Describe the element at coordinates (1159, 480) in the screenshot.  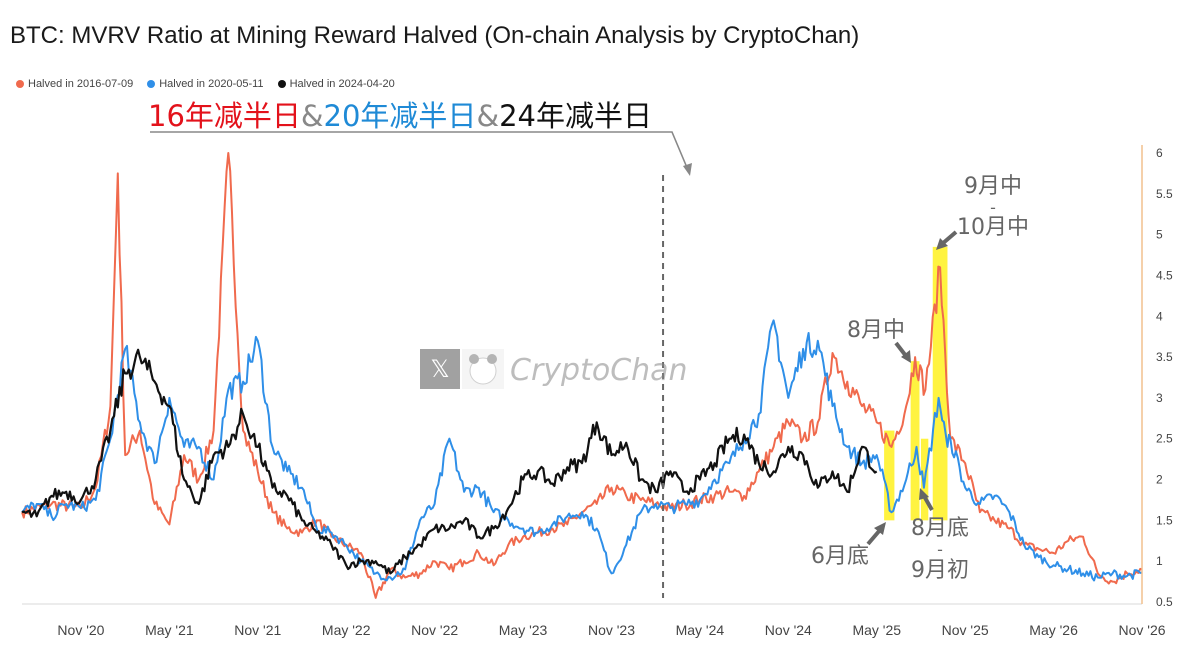
I see `y-tick-label: 2` at that location.